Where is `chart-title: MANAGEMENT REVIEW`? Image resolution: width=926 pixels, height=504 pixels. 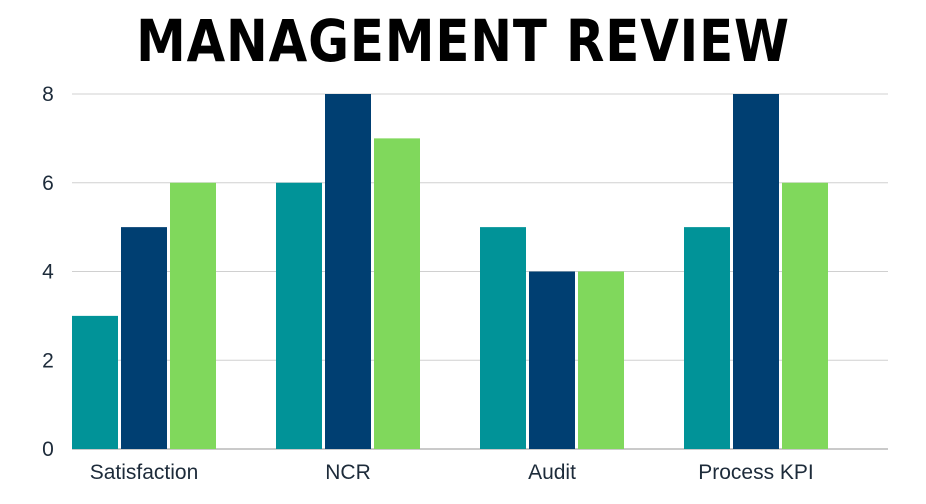 chart-title: MANAGEMENT REVIEW is located at coordinates (463, 41).